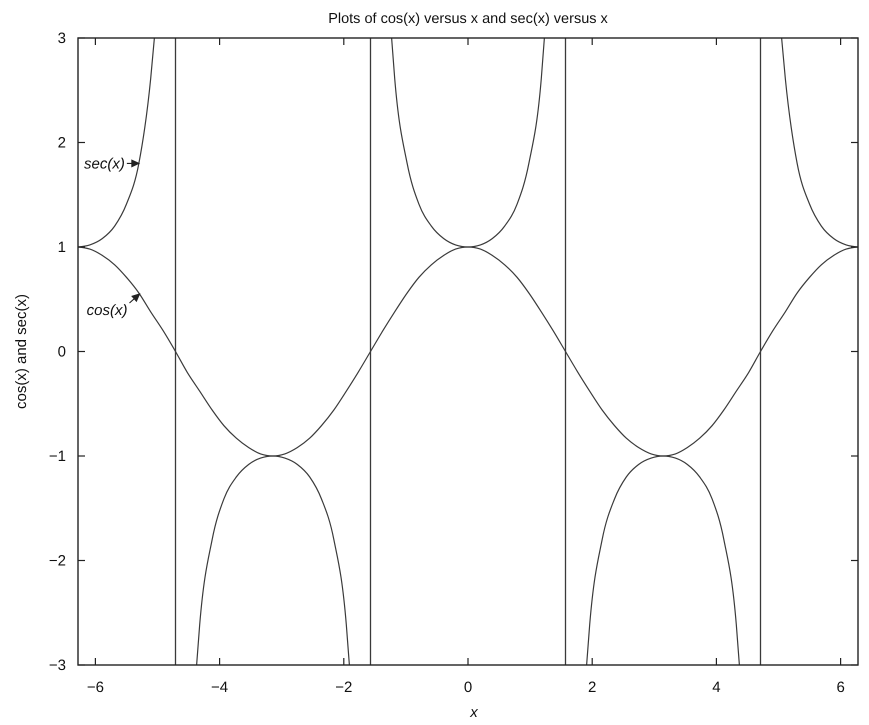 This screenshot has width=869, height=725. I want to click on x-tick-label: 2, so click(592, 687).